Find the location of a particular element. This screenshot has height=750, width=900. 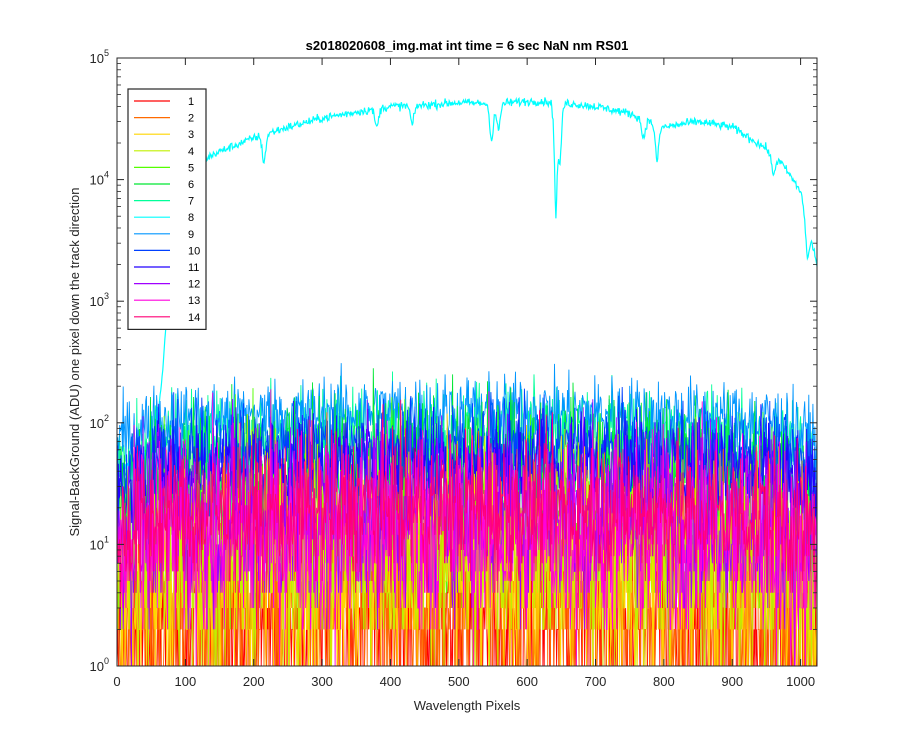

y-tick-label: 10⁵ is located at coordinates (99, 57).